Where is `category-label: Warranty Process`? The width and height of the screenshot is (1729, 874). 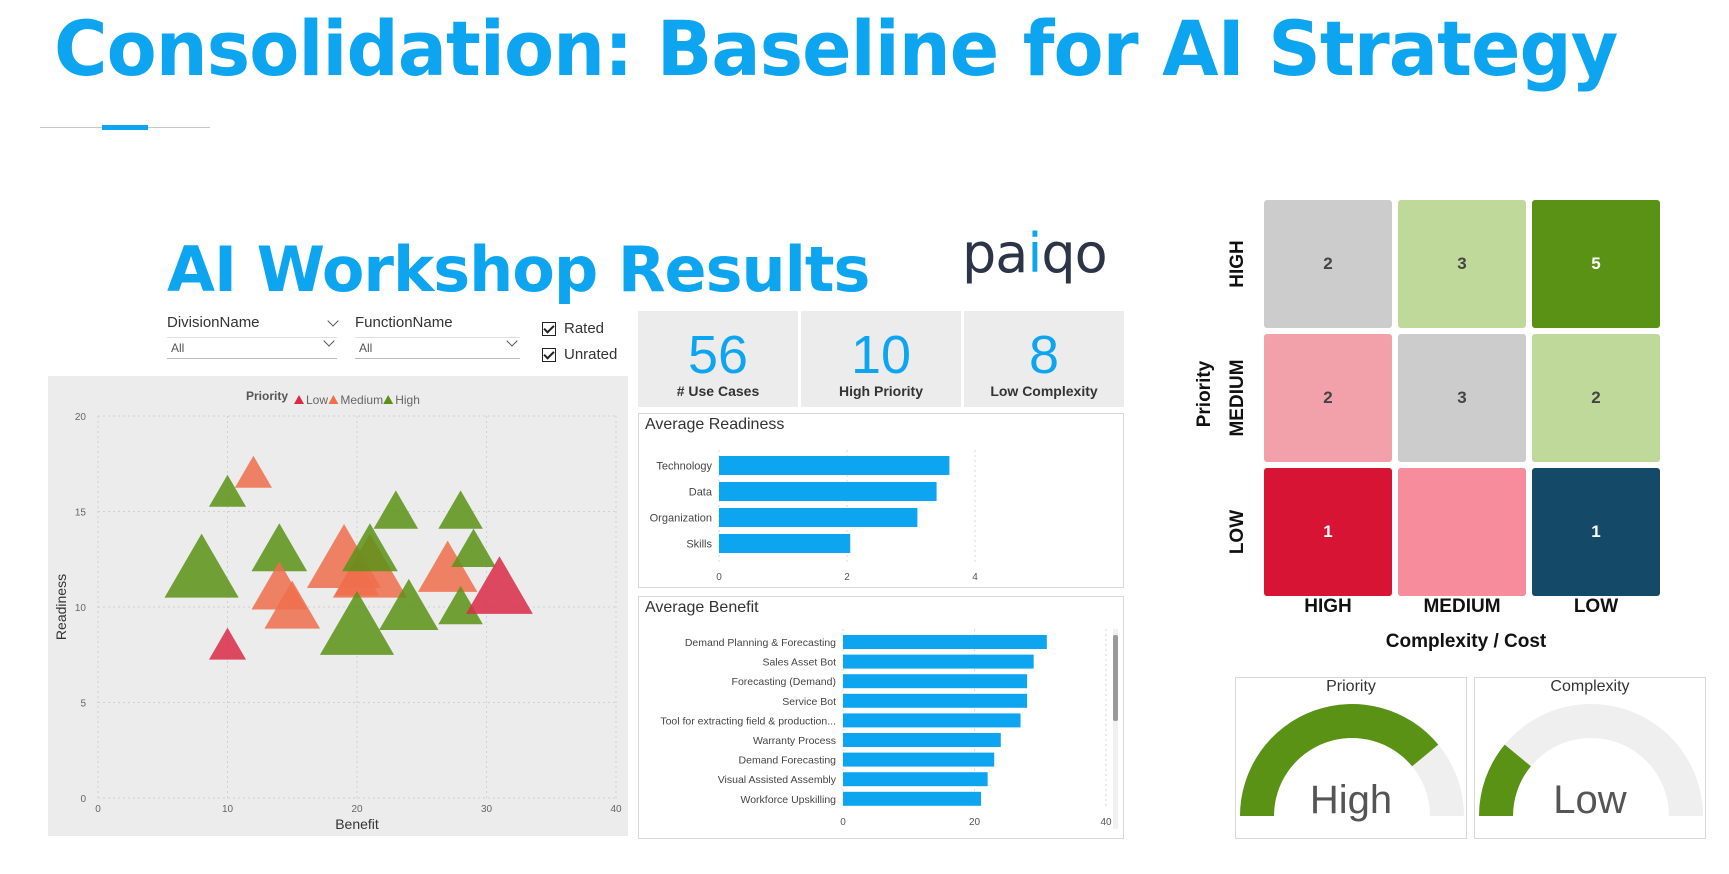 category-label: Warranty Process is located at coordinates (794, 741).